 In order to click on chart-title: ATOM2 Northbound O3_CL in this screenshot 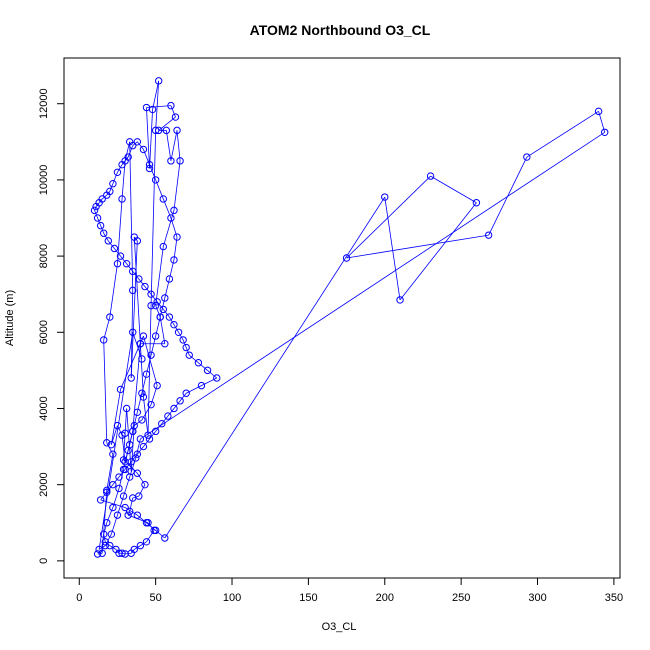, I will do `click(340, 30)`.